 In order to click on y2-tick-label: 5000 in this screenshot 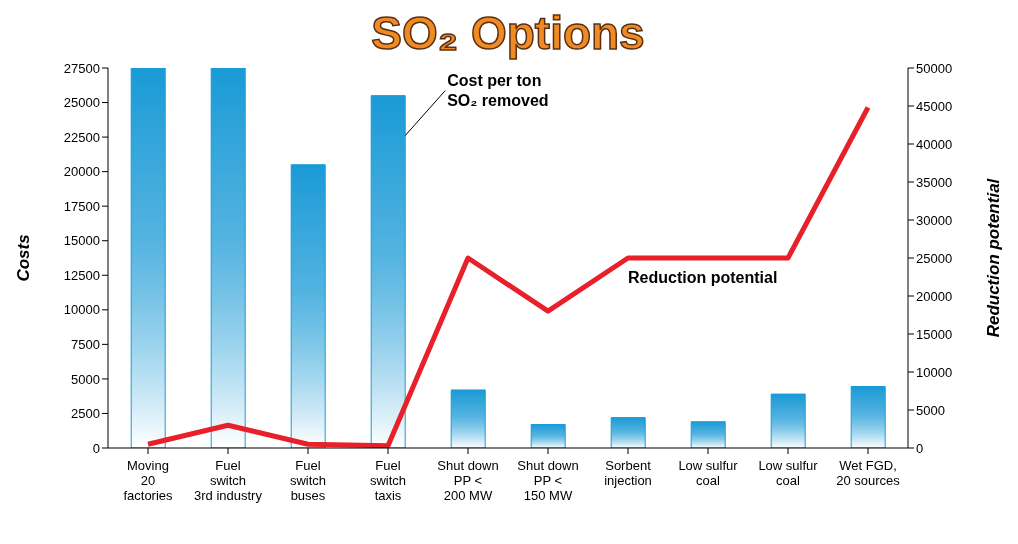, I will do `click(930, 410)`.